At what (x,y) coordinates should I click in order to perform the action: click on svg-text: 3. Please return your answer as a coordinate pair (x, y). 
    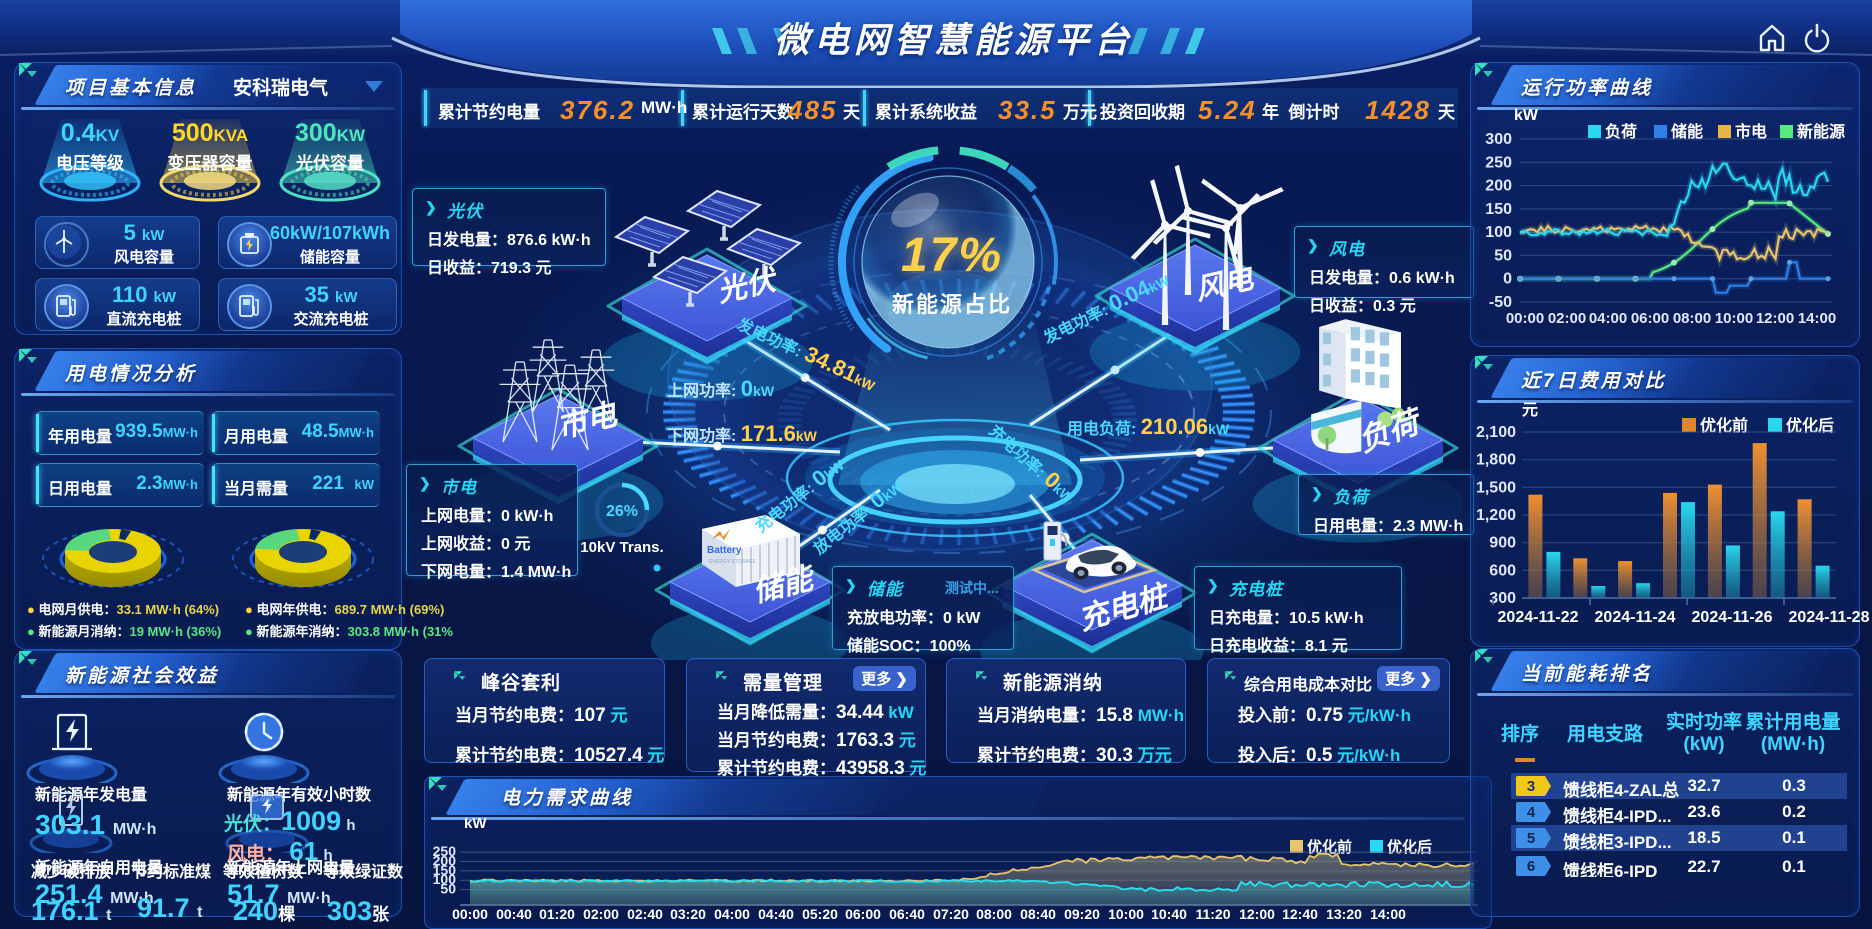
    Looking at the image, I should click on (1531, 786).